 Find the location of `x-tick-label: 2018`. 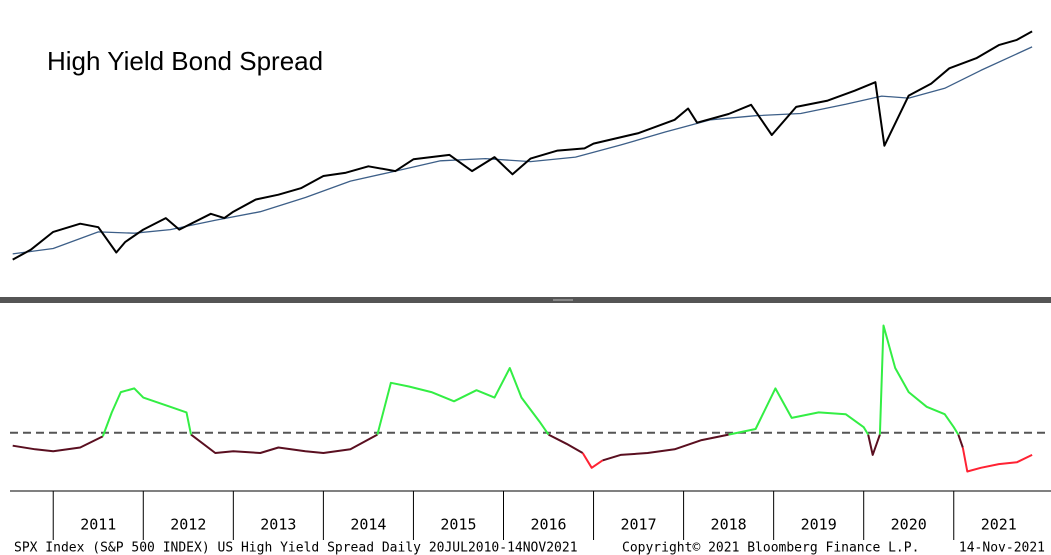

x-tick-label: 2018 is located at coordinates (729, 525).